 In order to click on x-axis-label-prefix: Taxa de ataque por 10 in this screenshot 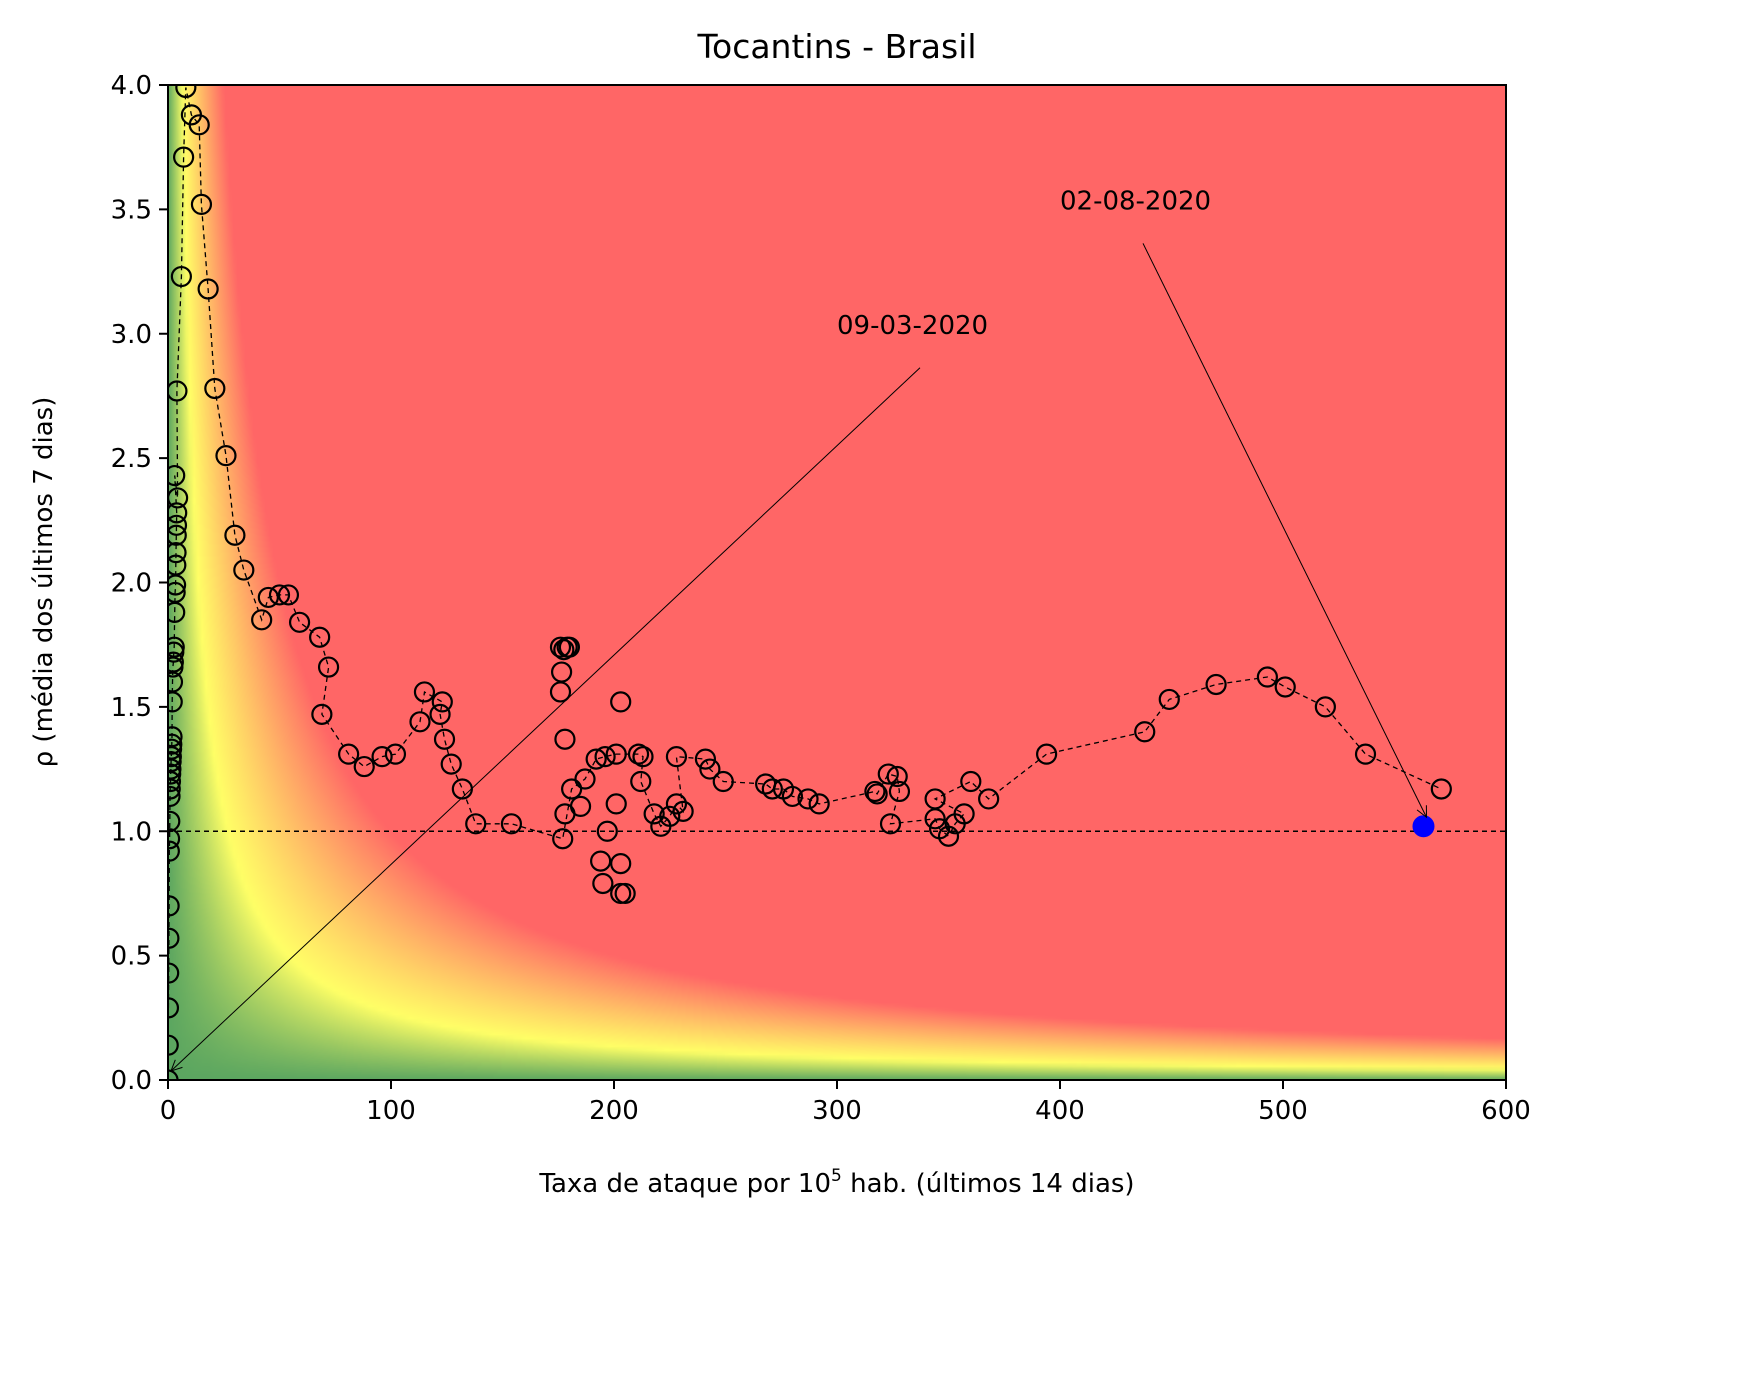, I will do `click(684, 1184)`.